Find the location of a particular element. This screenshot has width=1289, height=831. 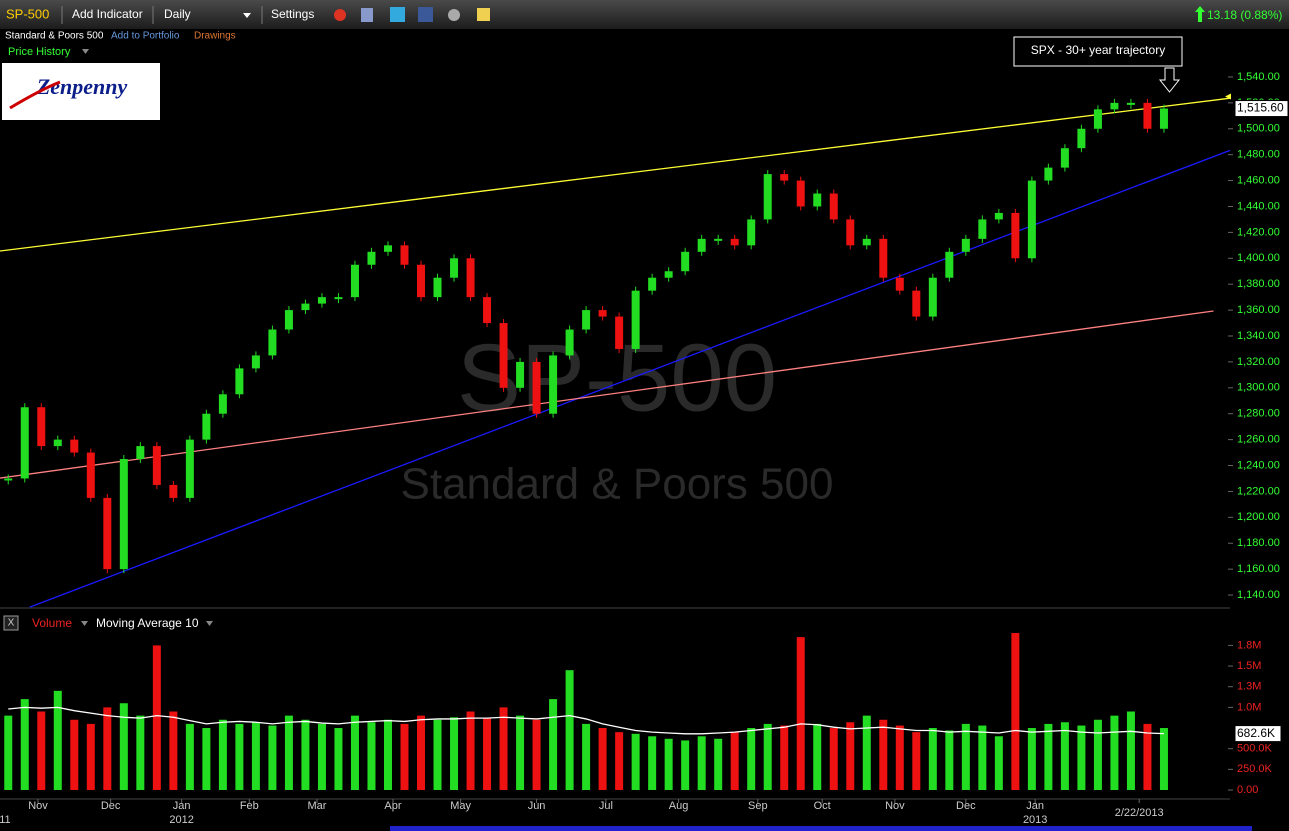

x-tick-label: Nov is located at coordinates (38, 806).